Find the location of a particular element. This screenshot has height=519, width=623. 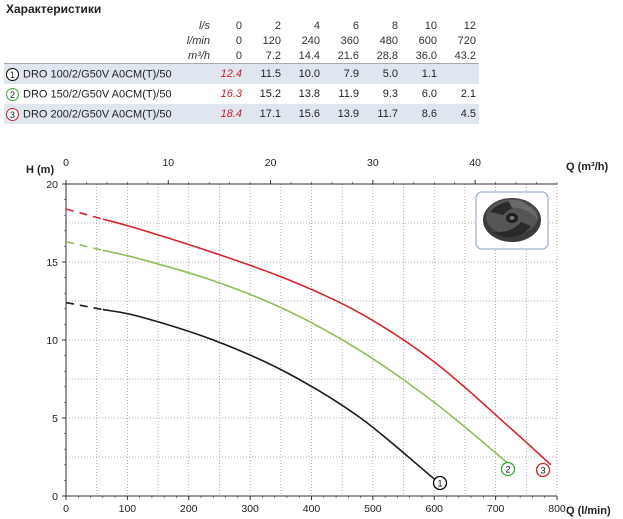

unit-label: l/s is located at coordinates (204, 25).